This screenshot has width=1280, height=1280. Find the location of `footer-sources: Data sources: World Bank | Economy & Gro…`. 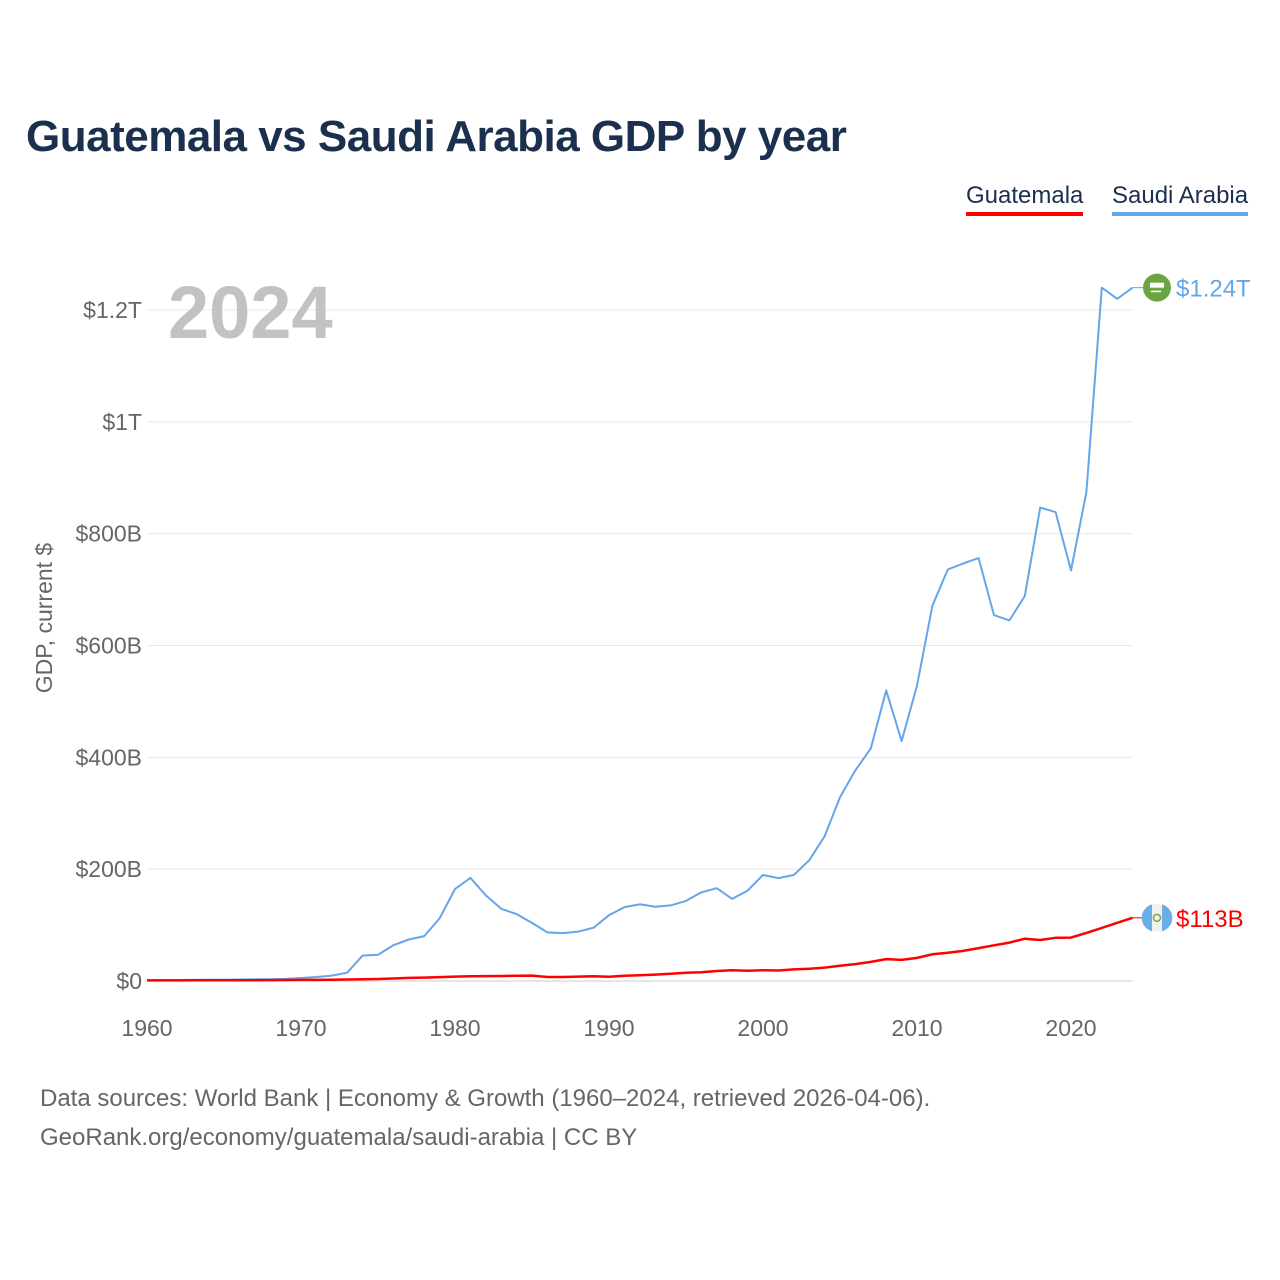

footer-sources: Data sources: World Bank | Economy & Gro… is located at coordinates (485, 1098).